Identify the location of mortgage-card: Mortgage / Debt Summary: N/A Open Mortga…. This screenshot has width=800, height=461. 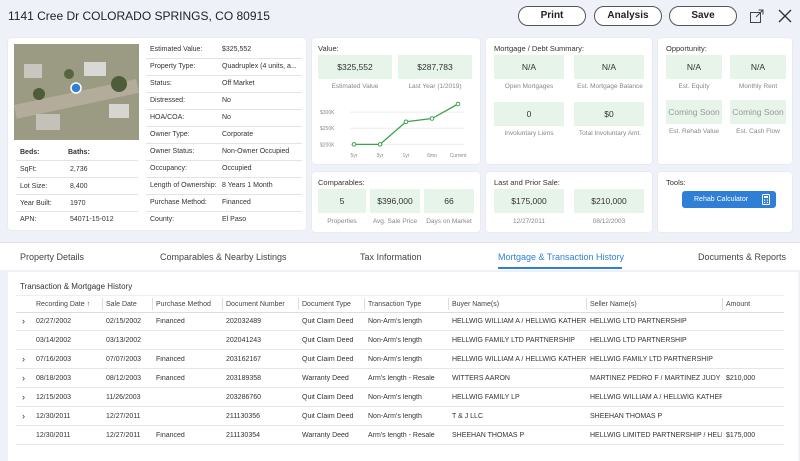
(569, 101).